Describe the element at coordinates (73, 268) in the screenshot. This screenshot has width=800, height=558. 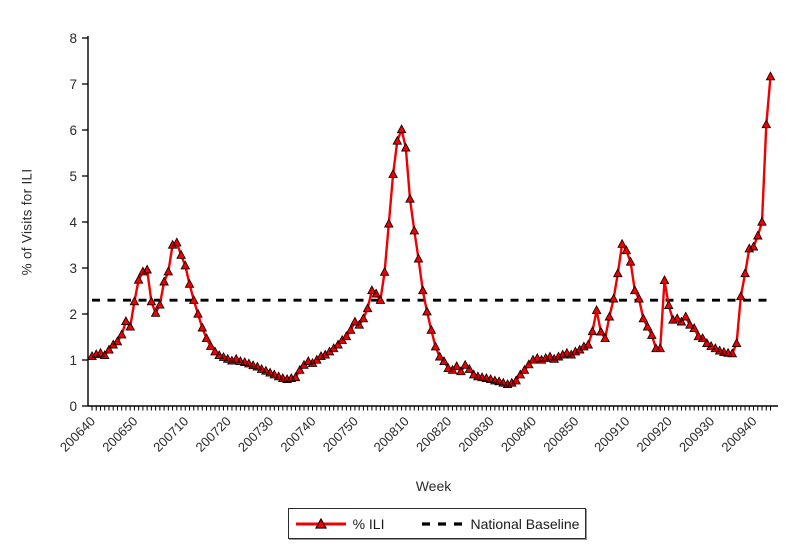
I see `y-tick-label: 3` at that location.